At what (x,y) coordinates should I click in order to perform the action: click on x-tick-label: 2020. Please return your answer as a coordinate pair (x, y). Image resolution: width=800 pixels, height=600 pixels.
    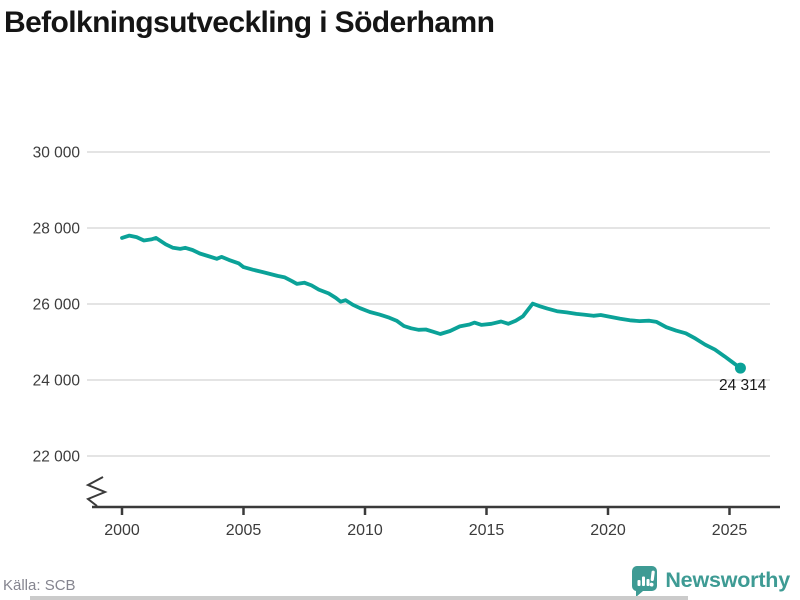
    Looking at the image, I should click on (608, 530).